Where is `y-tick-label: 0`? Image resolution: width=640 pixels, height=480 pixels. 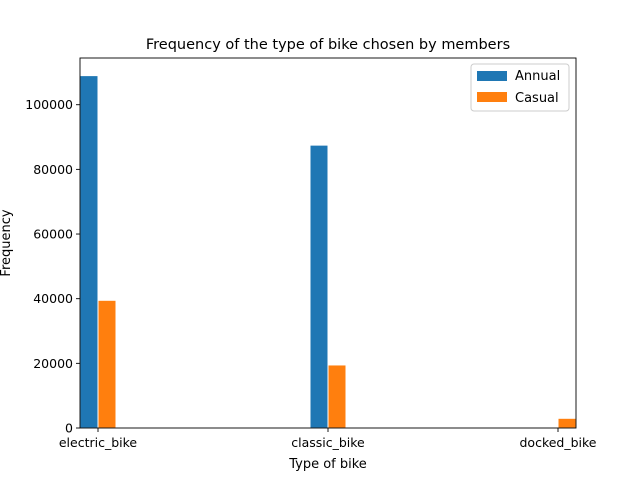
y-tick-label: 0 is located at coordinates (69, 428).